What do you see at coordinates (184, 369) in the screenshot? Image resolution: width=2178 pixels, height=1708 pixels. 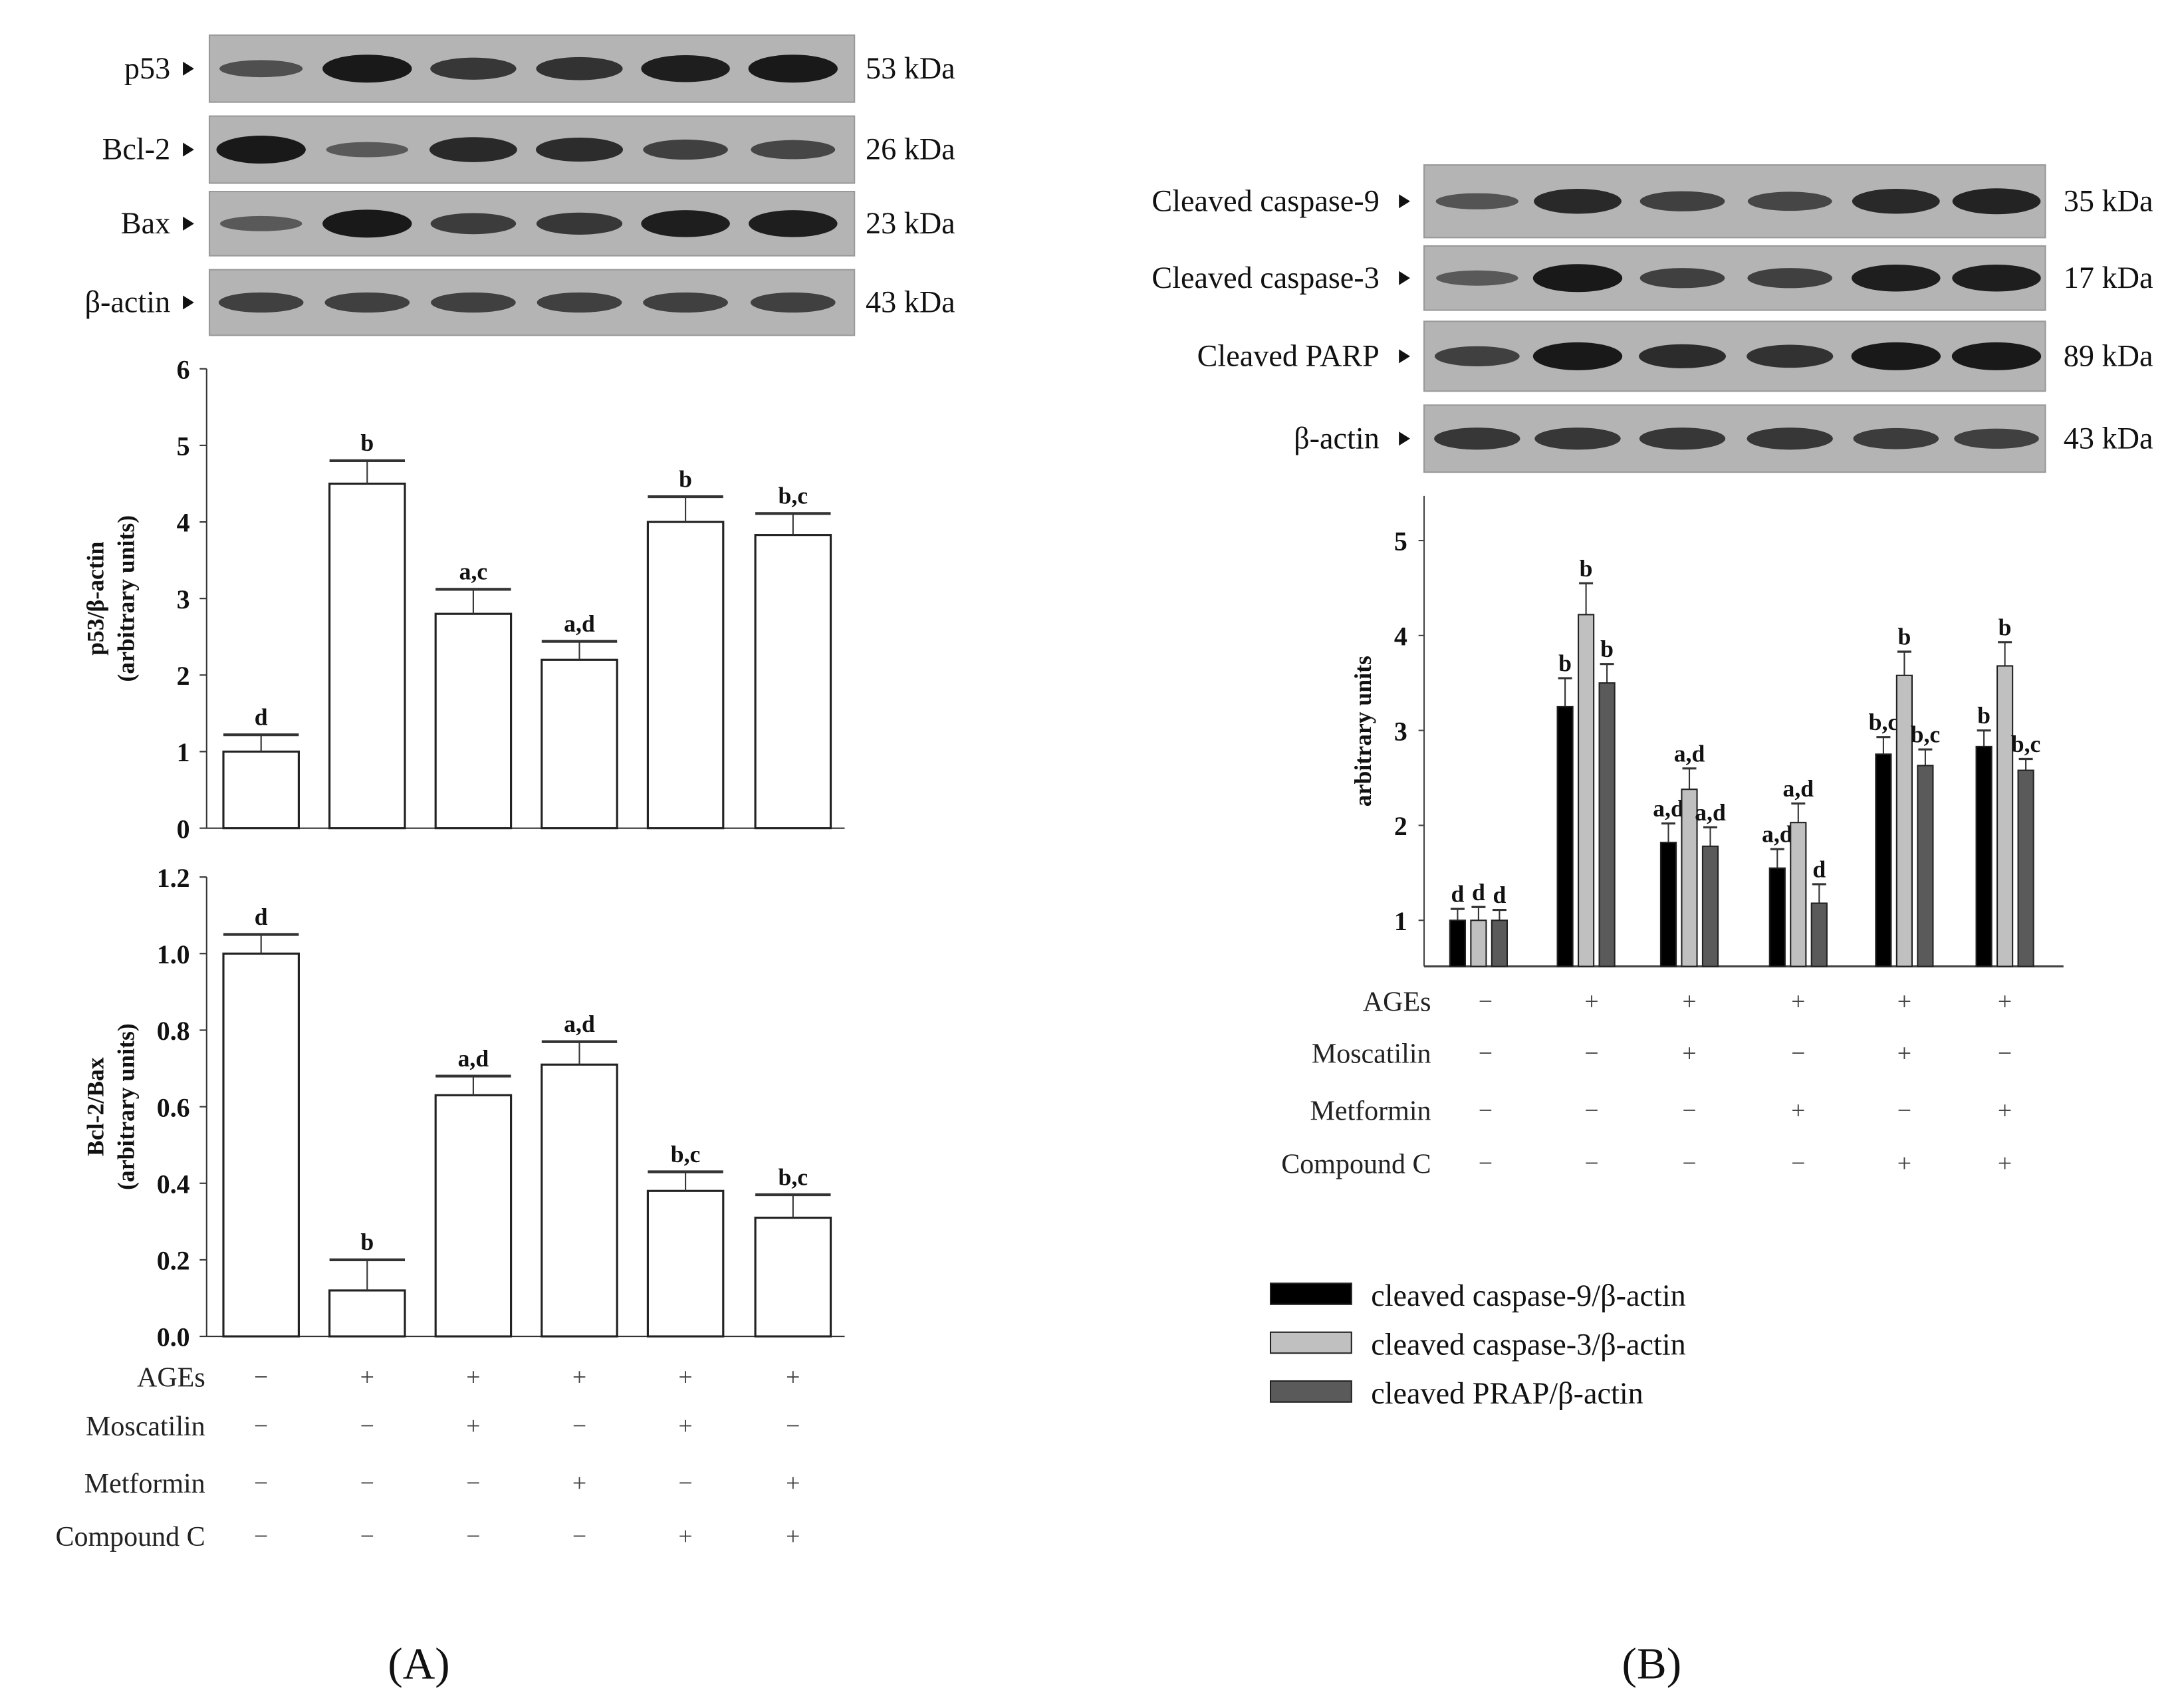 I see `y-tick-label: 6` at bounding box center [184, 369].